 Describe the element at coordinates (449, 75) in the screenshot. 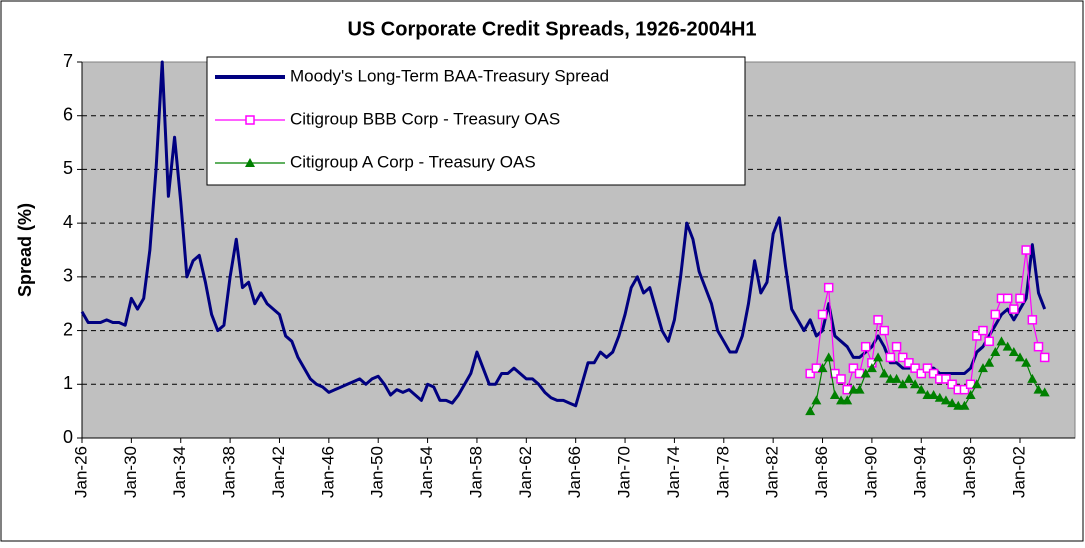

I see `legend-label: Moody's Long-Term BAA-Treasury Spread` at that location.